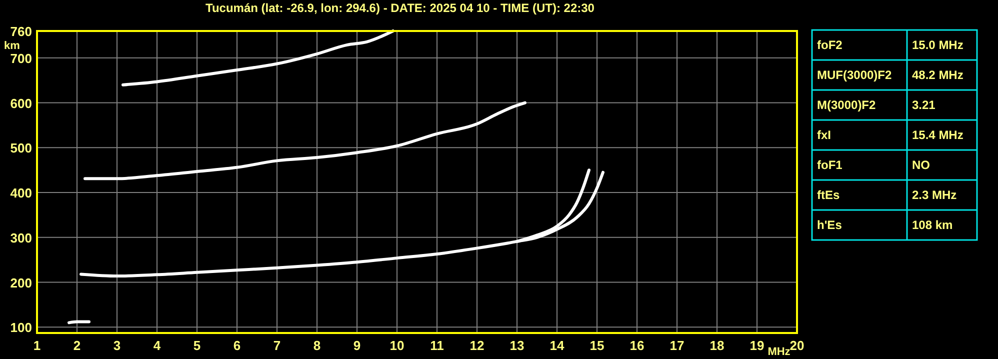 The width and height of the screenshot is (998, 359). Describe the element at coordinates (157, 345) in the screenshot. I see `x-tick-label: 4` at that location.